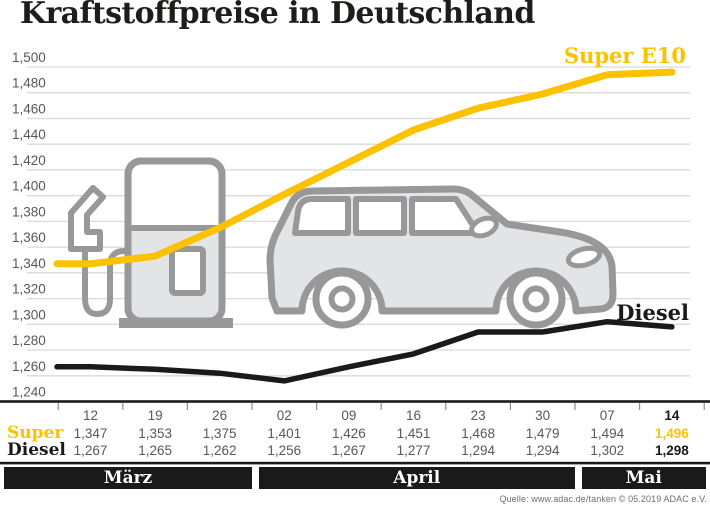 This screenshot has height=513, width=710. What do you see at coordinates (607, 415) in the screenshot?
I see `date-cell: 07` at bounding box center [607, 415].